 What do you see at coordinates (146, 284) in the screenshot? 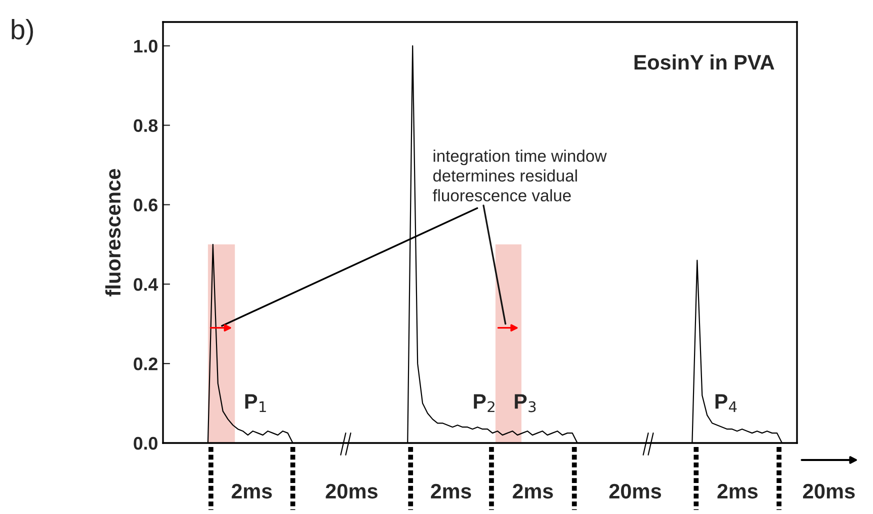
I see `y-tick-label: 0.4` at bounding box center [146, 284].